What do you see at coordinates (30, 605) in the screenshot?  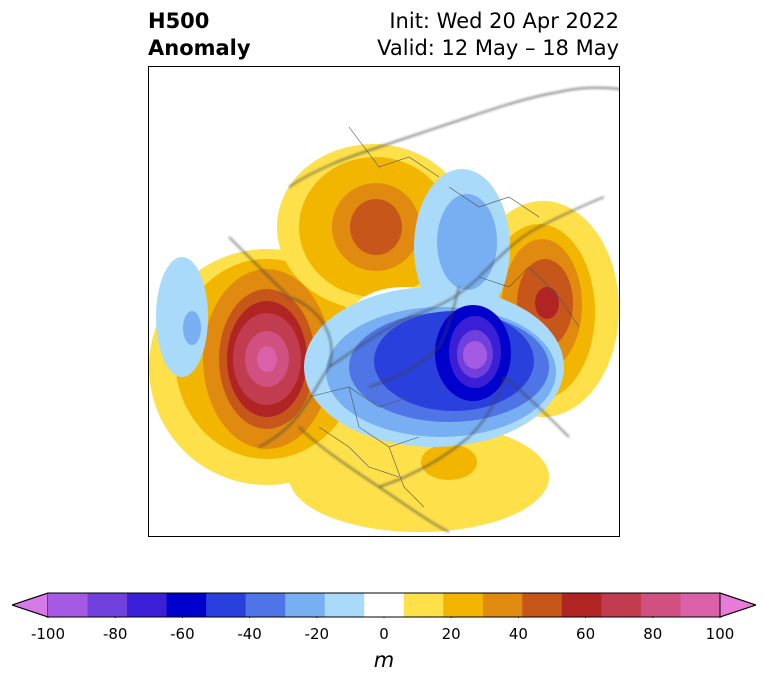 I see `colorbar-extend-low` at bounding box center [30, 605].